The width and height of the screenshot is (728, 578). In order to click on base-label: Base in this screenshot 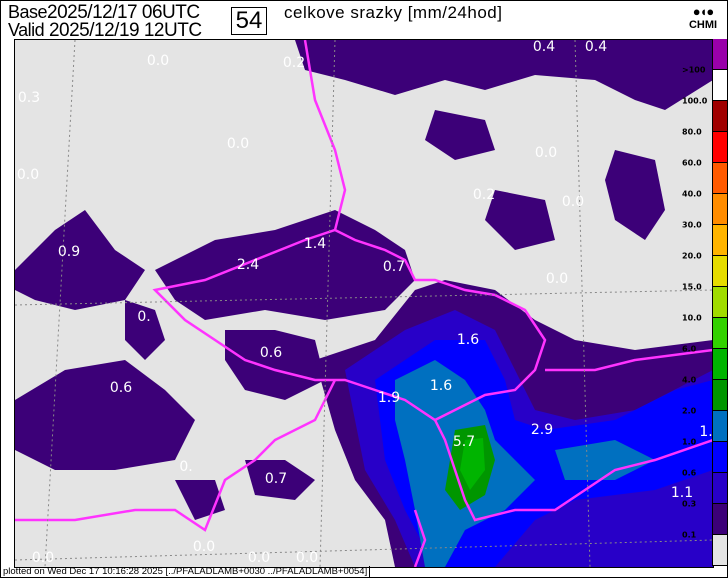, I will do `click(28, 12)`.